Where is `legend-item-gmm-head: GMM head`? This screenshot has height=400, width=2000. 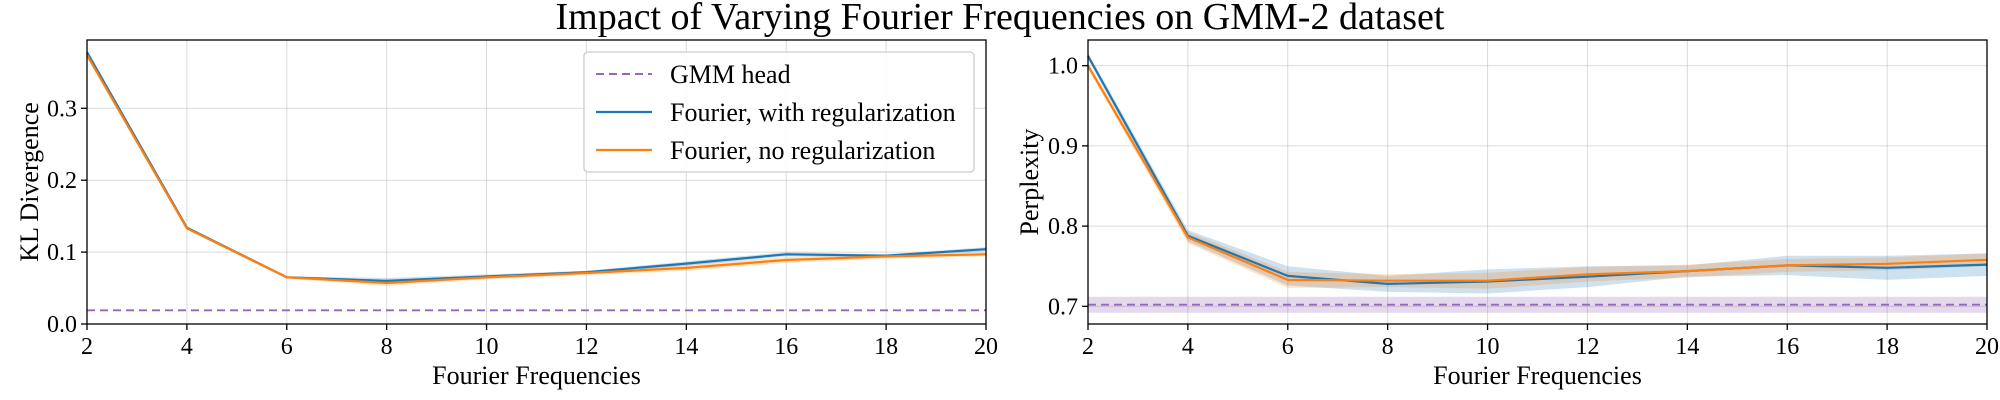
legend-item-gmm-head: GMM head is located at coordinates (693, 74).